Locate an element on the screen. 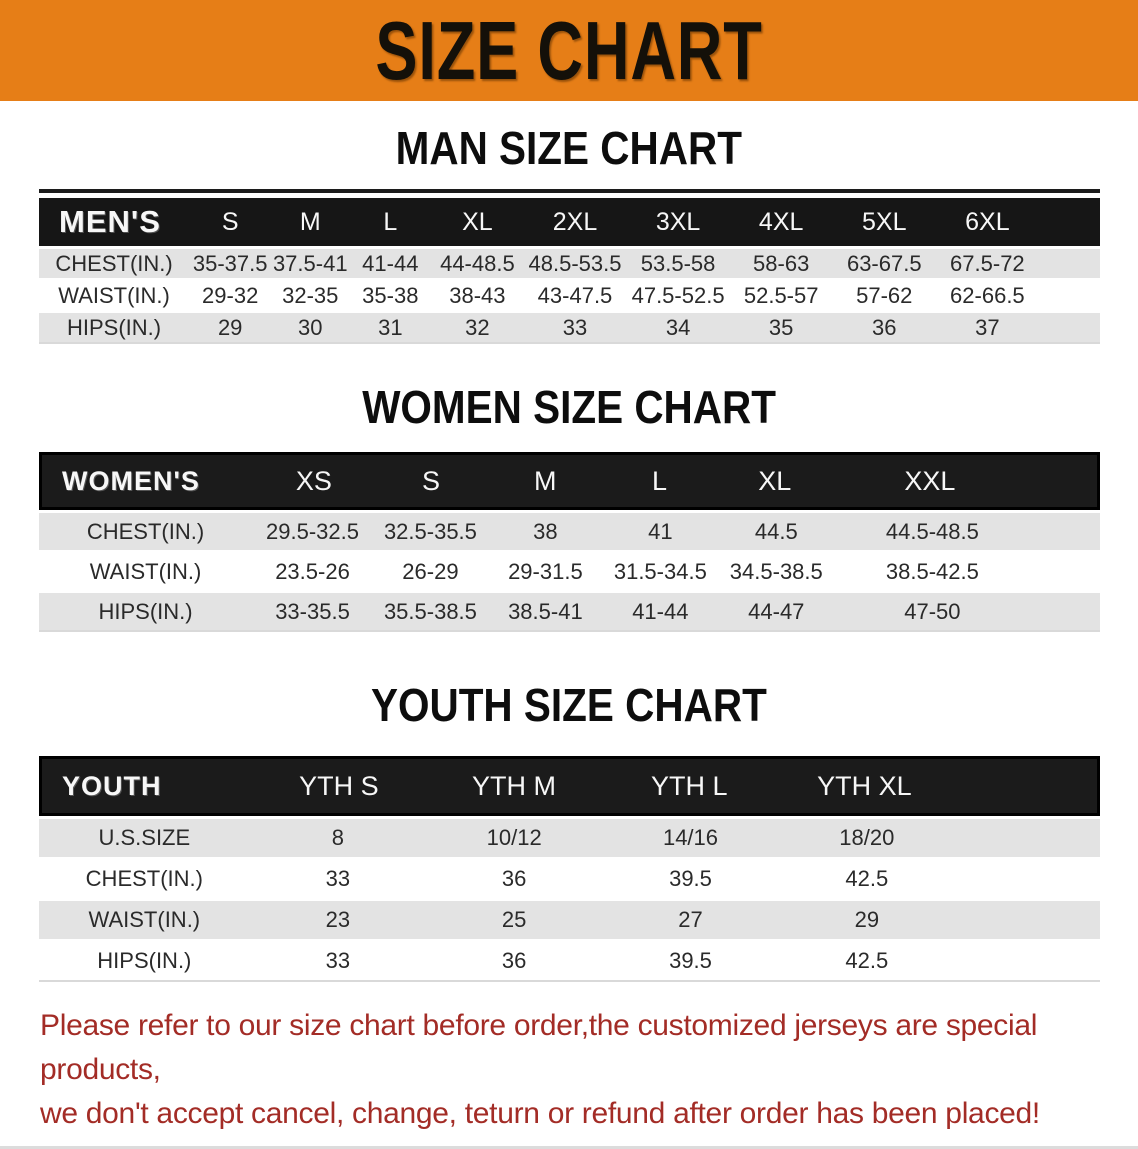 The width and height of the screenshot is (1138, 1149). women-section-heading-text: WOMEN SIZE CHART is located at coordinates (569, 407).